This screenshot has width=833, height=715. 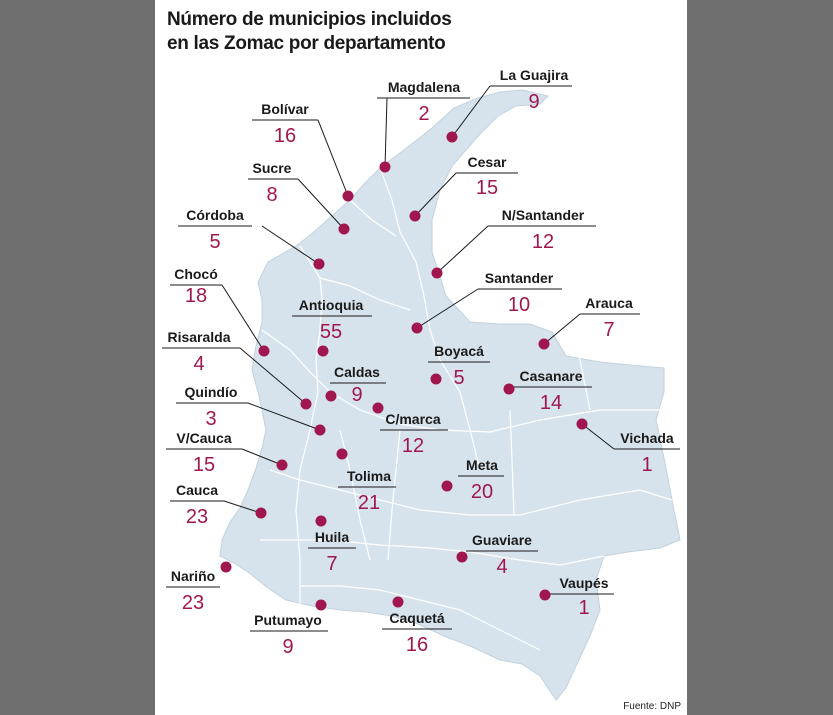 I want to click on department-value-casanare: 14, so click(x=551, y=403).